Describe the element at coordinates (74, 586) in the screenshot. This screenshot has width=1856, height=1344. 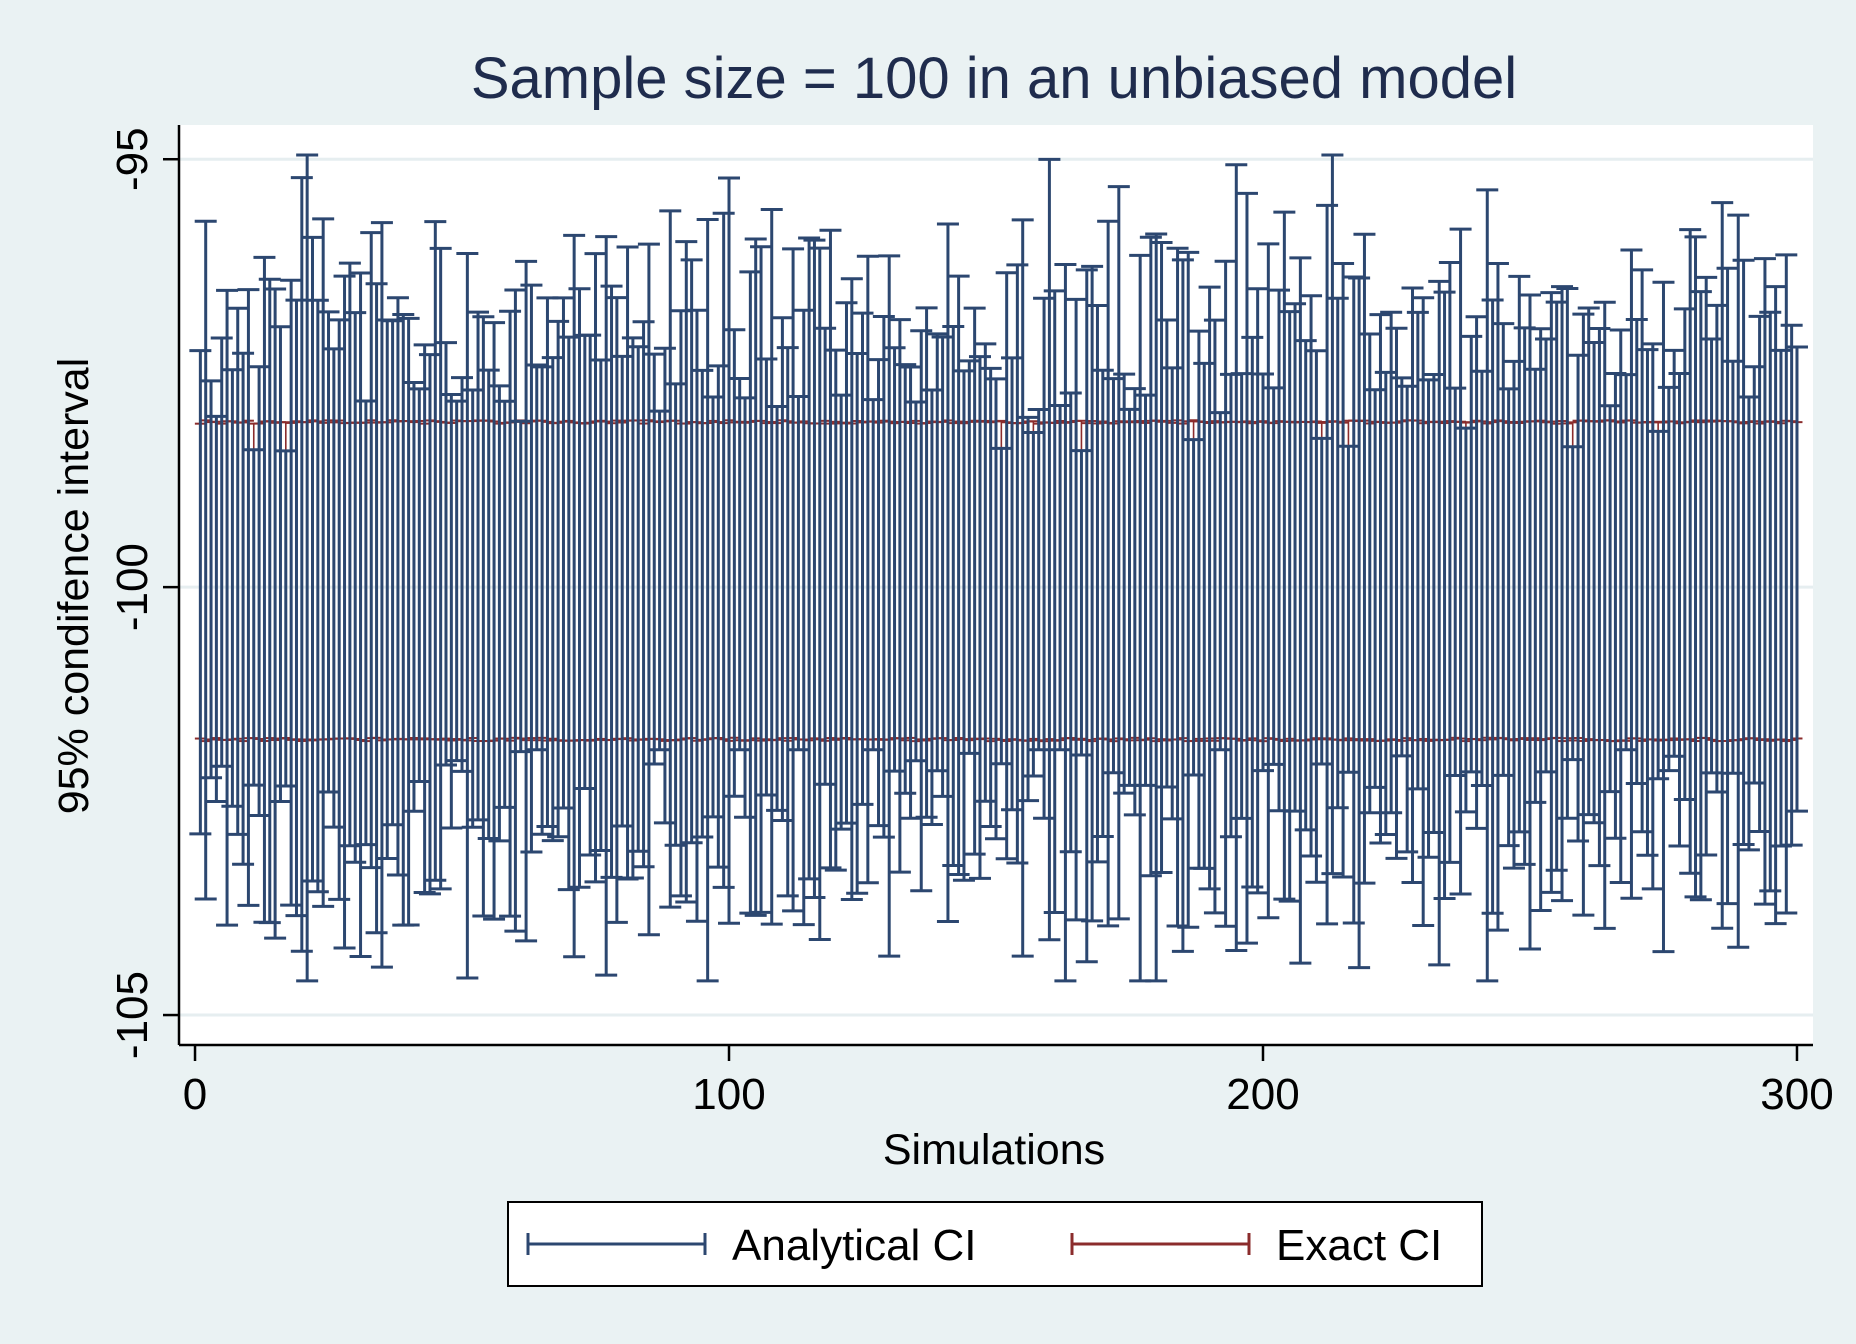
I see `y-axis-title: 95% condifence interval` at that location.